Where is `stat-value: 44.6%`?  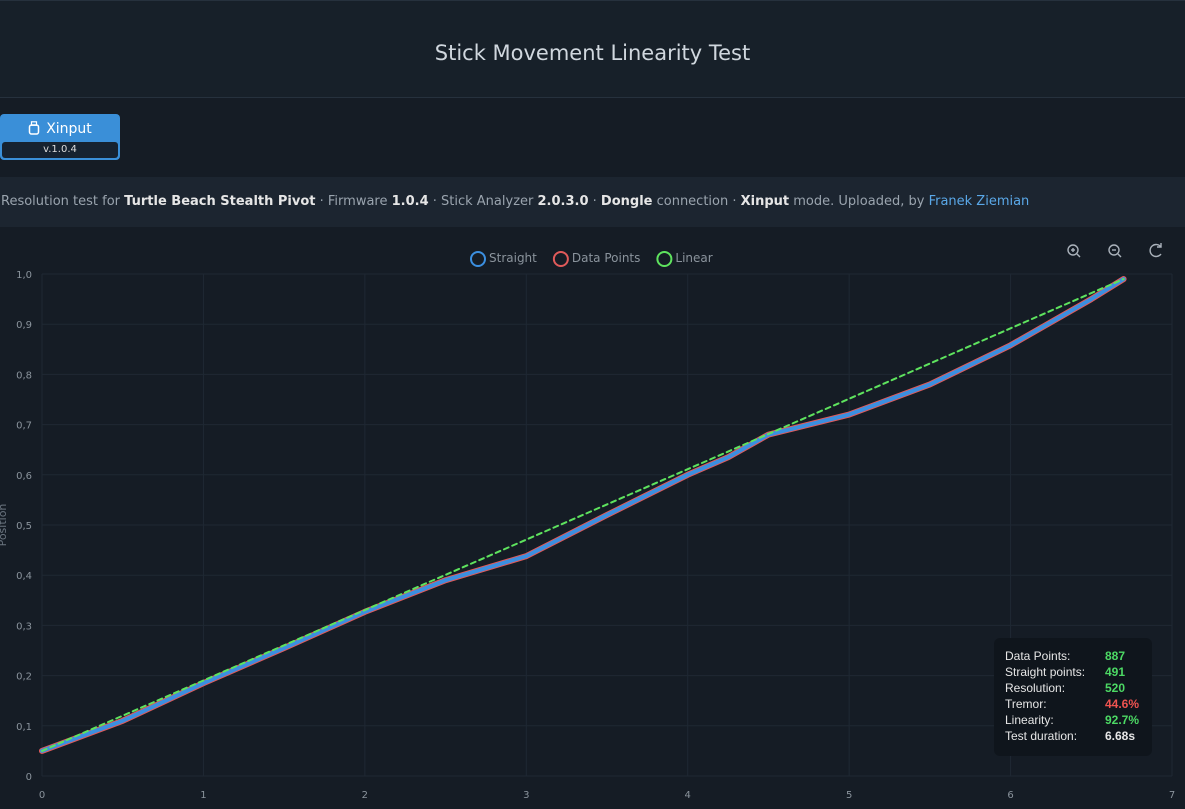 stat-value: 44.6% is located at coordinates (1122, 704).